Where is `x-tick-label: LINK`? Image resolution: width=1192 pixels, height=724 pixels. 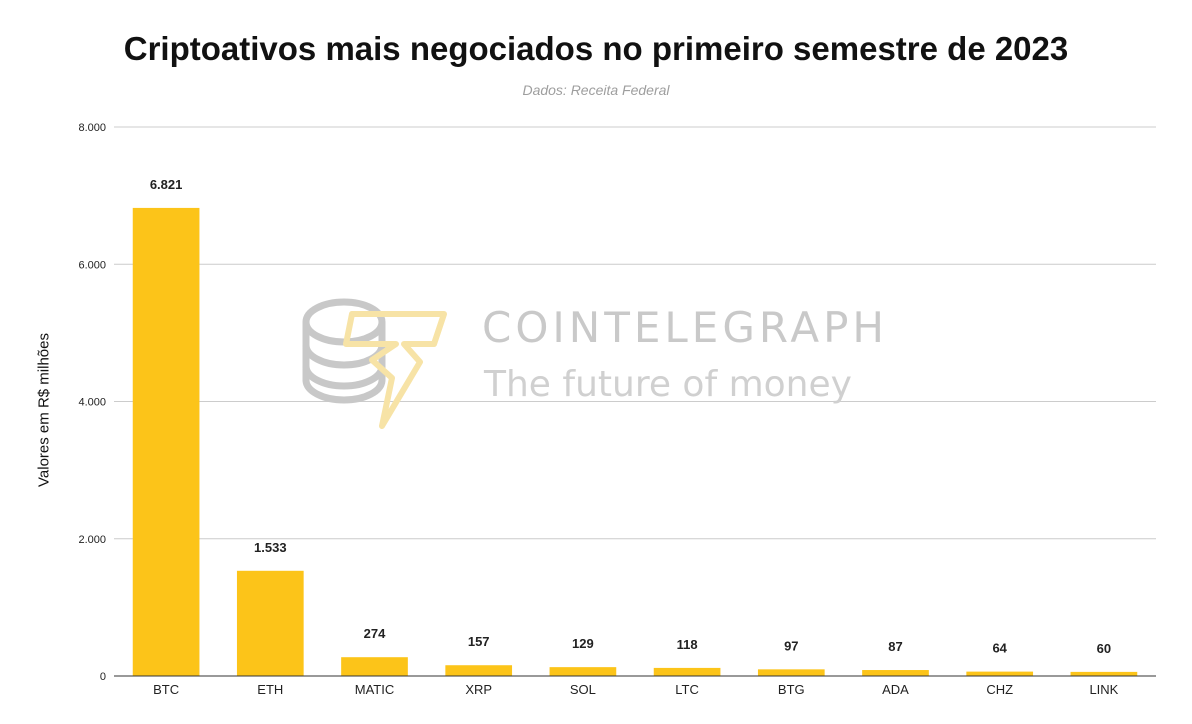 x-tick-label: LINK is located at coordinates (1103, 689).